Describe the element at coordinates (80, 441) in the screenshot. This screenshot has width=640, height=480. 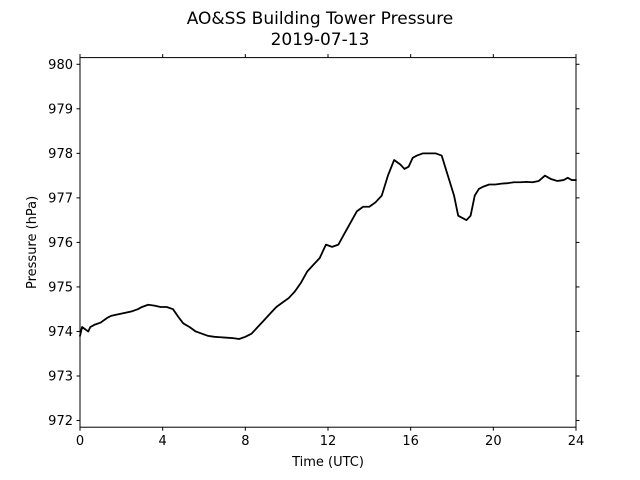
I see `x-tick-label: 0` at that location.